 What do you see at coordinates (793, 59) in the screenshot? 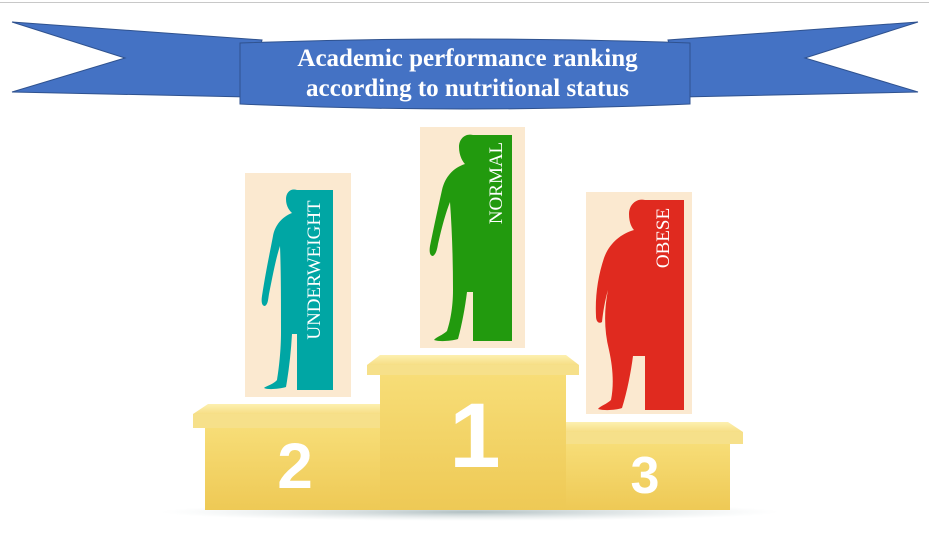
I see `banner-right-tail` at bounding box center [793, 59].